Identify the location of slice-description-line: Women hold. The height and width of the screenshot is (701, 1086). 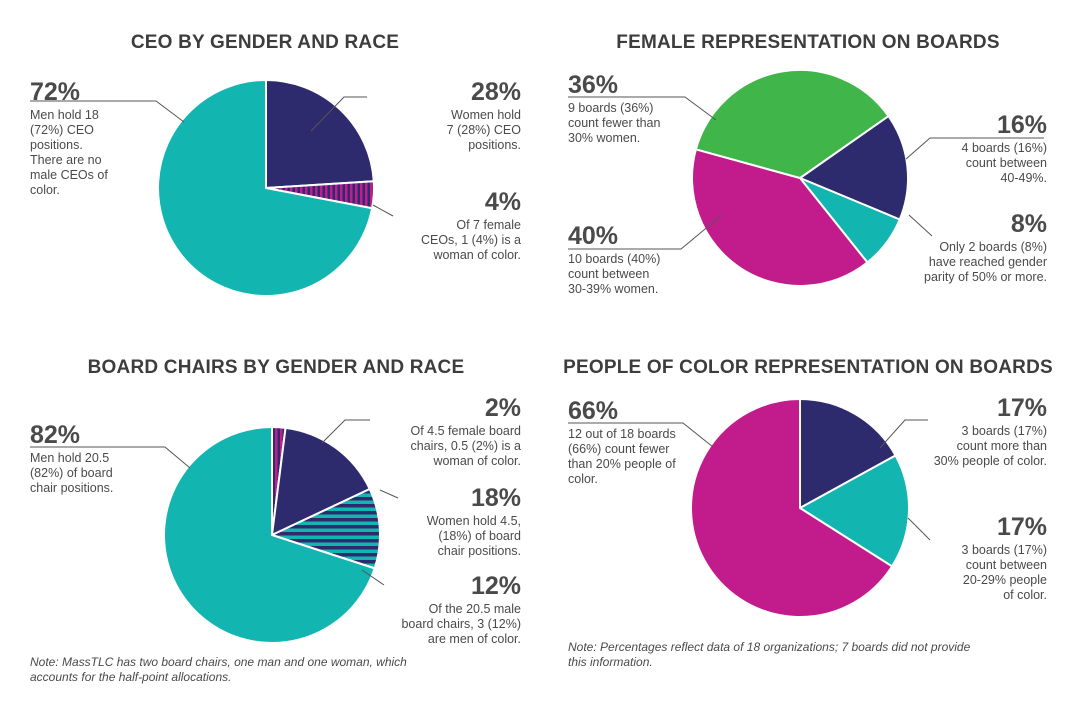
(486, 115).